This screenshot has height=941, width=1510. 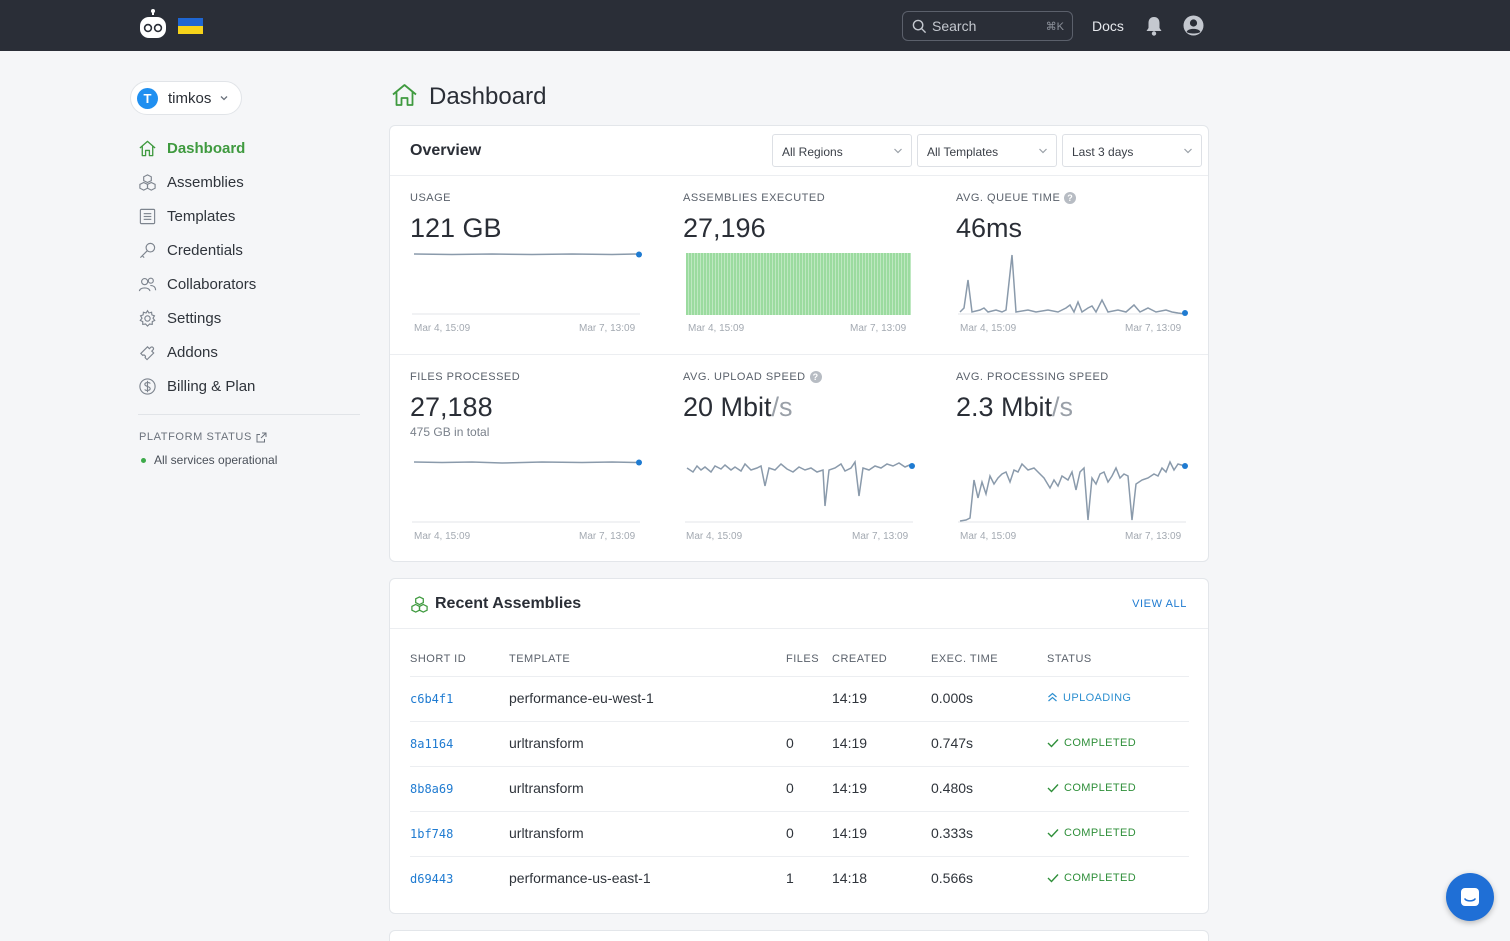 I want to click on sidebar-item-settings: Settings, so click(x=249, y=318).